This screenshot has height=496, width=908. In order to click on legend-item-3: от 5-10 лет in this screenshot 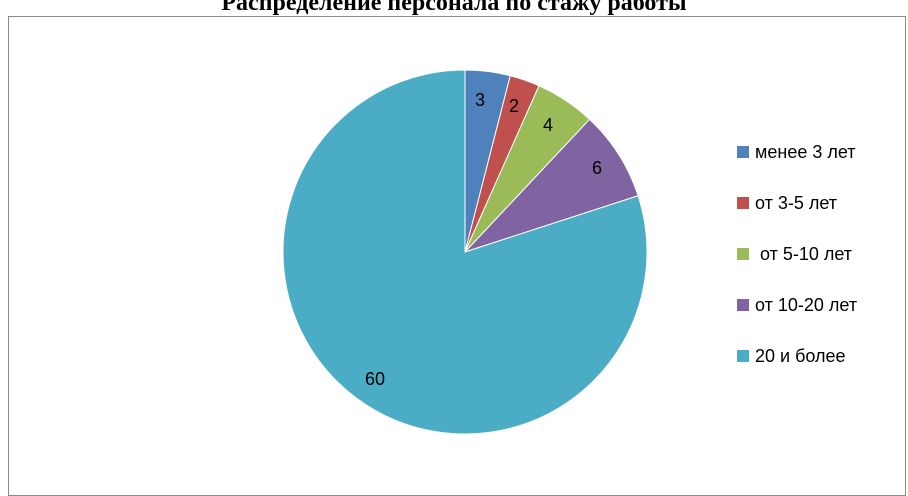, I will do `click(797, 254)`.